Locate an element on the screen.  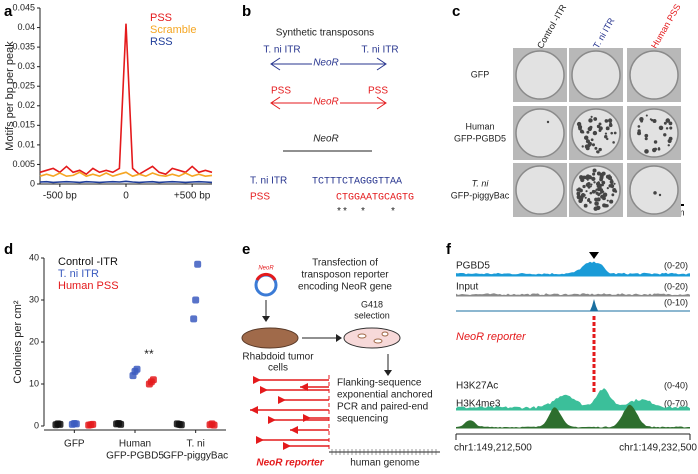
legend-label: RSS is located at coordinates (161, 42).